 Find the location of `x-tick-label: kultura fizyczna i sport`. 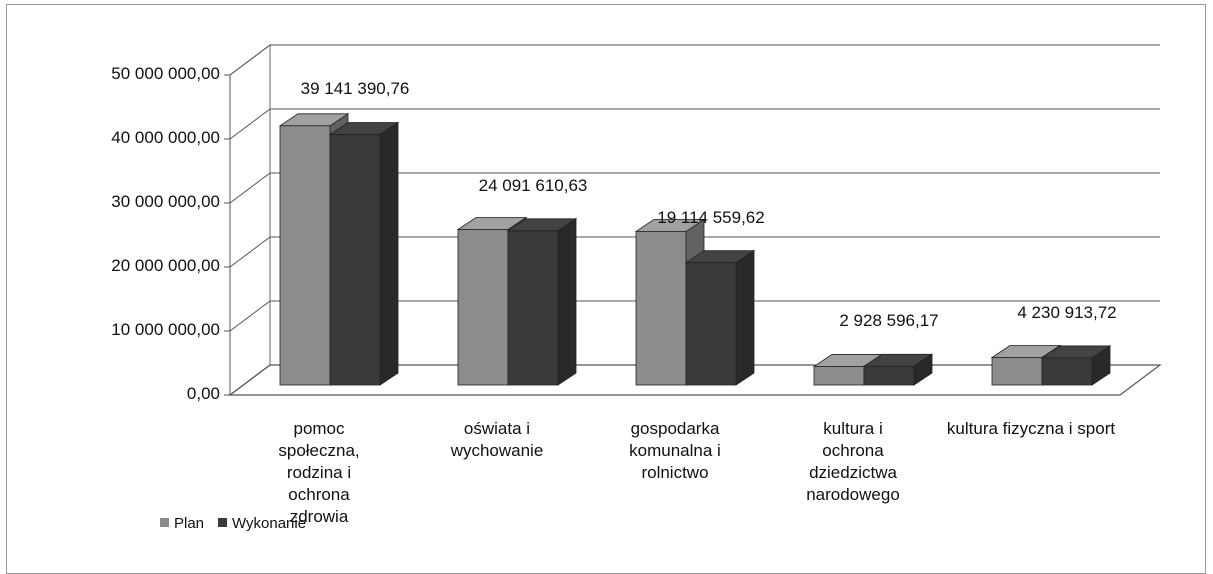

x-tick-label: kultura fizyczna i sport is located at coordinates (1031, 428).